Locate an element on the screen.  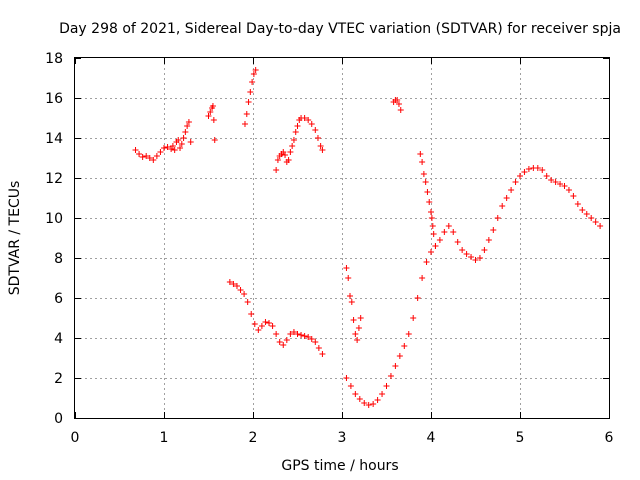
x-tick-label: 5 is located at coordinates (520, 438).